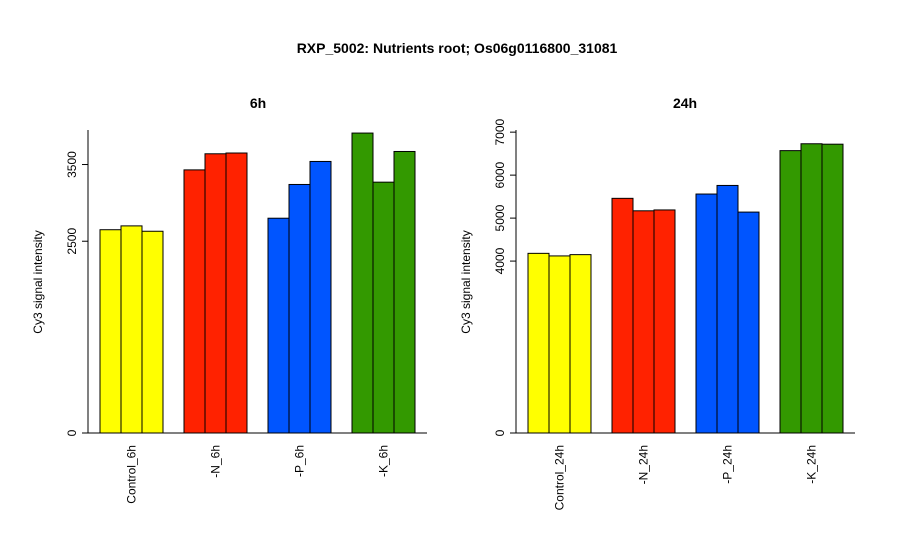  I want to click on bar--K_6h-3, so click(404, 292).